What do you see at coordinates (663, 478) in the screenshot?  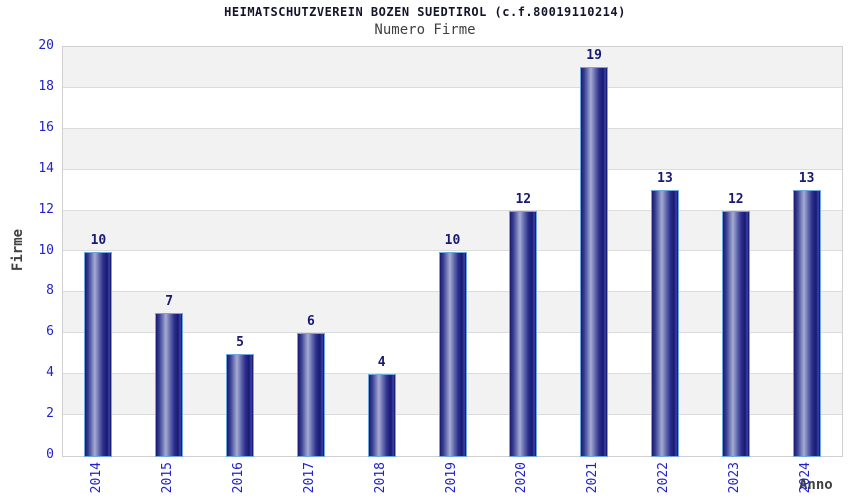 I see `x-tick-label: 2022` at bounding box center [663, 478].